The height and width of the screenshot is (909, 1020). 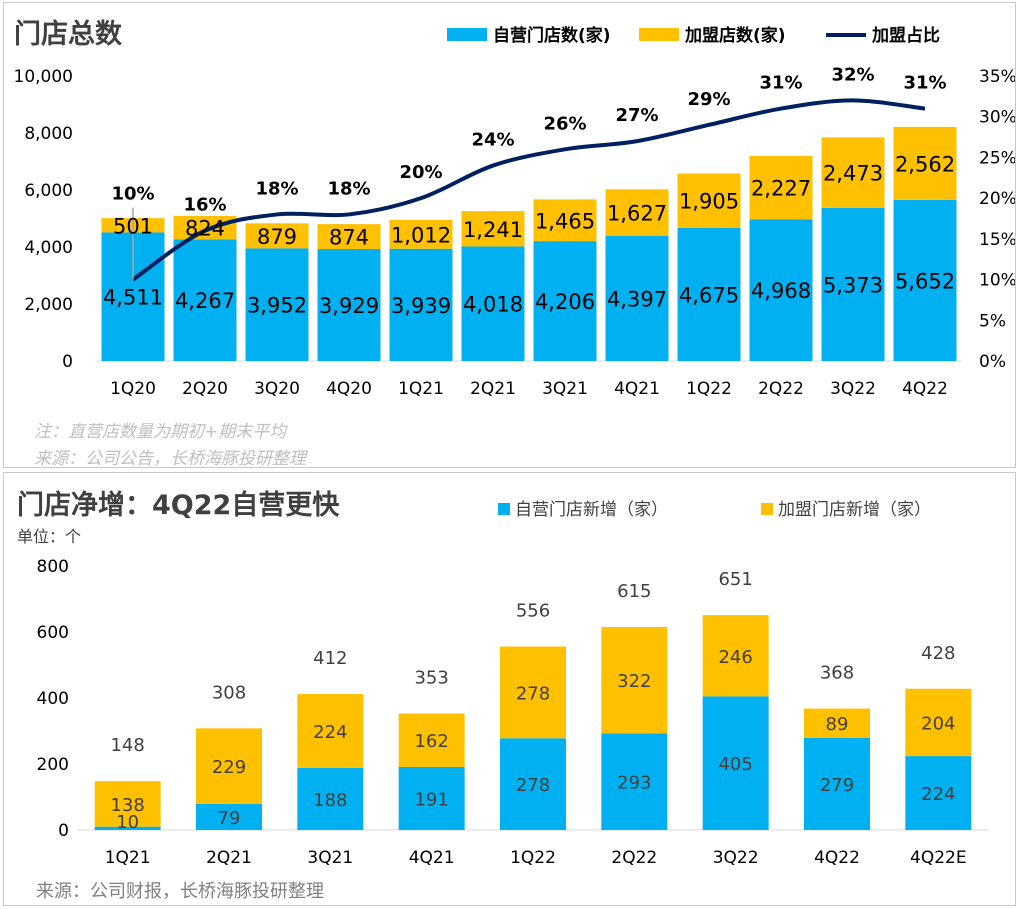 I want to click on label-total: 368, so click(x=837, y=673).